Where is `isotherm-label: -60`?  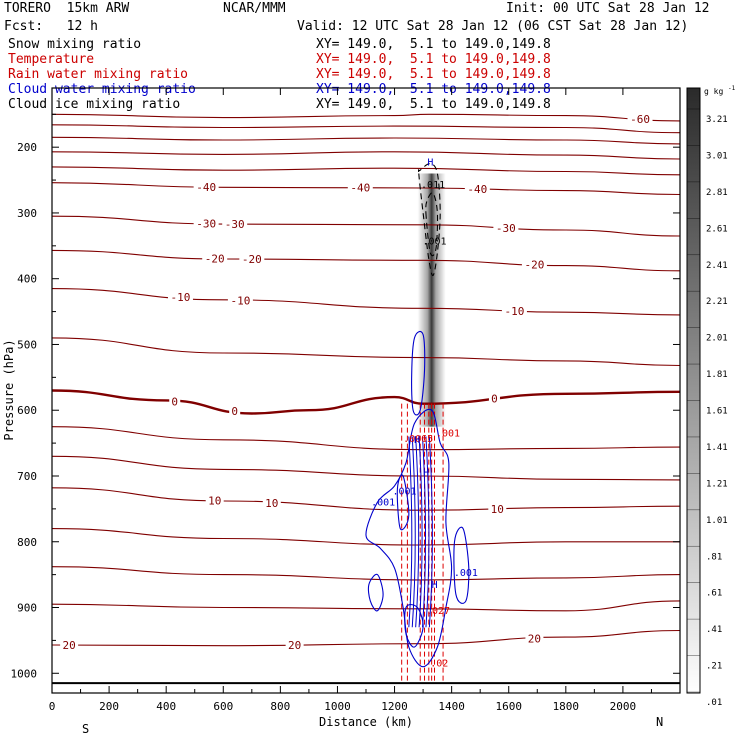 isotherm-label: -60 is located at coordinates (640, 119).